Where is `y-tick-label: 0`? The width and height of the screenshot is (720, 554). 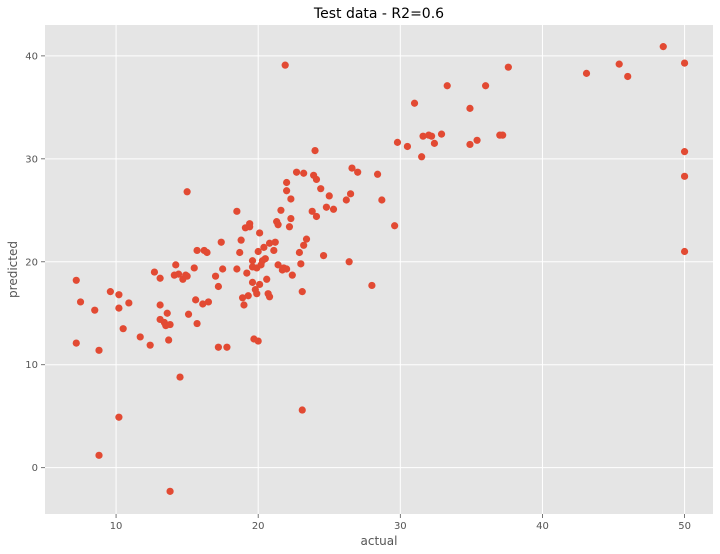
y-tick-label: 0 is located at coordinates (35, 468).